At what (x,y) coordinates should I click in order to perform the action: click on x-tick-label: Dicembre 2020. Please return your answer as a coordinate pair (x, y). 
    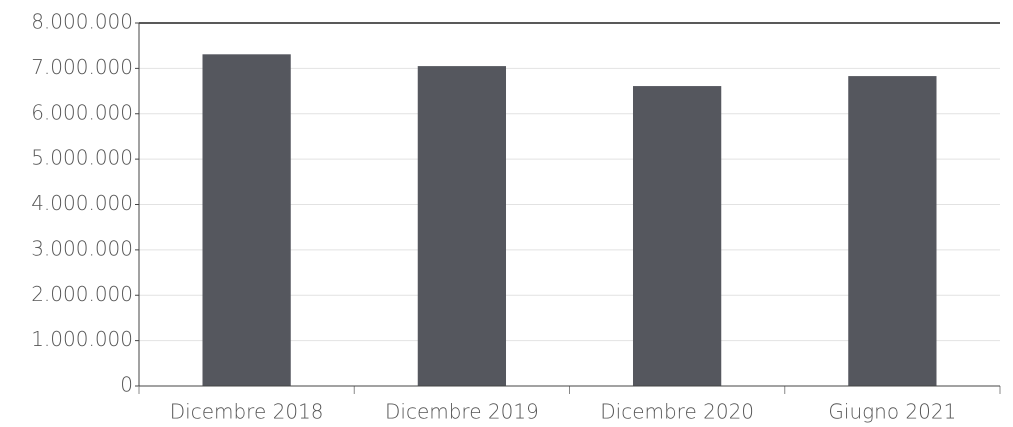
    Looking at the image, I should click on (677, 412).